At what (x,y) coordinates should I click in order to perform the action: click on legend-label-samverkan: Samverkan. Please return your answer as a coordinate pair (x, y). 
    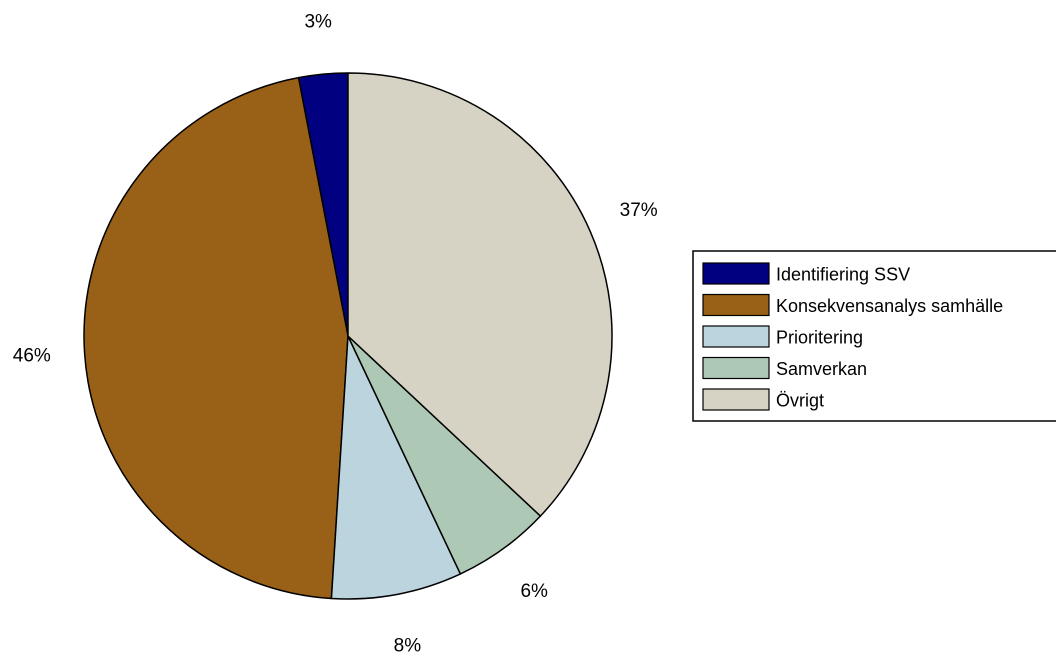
    Looking at the image, I should click on (821, 369).